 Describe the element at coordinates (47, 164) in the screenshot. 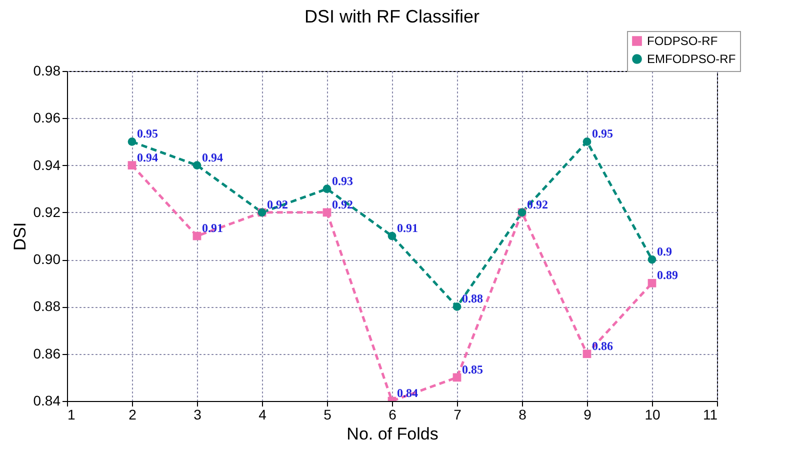

I see `y-tick-label: 0.94` at that location.